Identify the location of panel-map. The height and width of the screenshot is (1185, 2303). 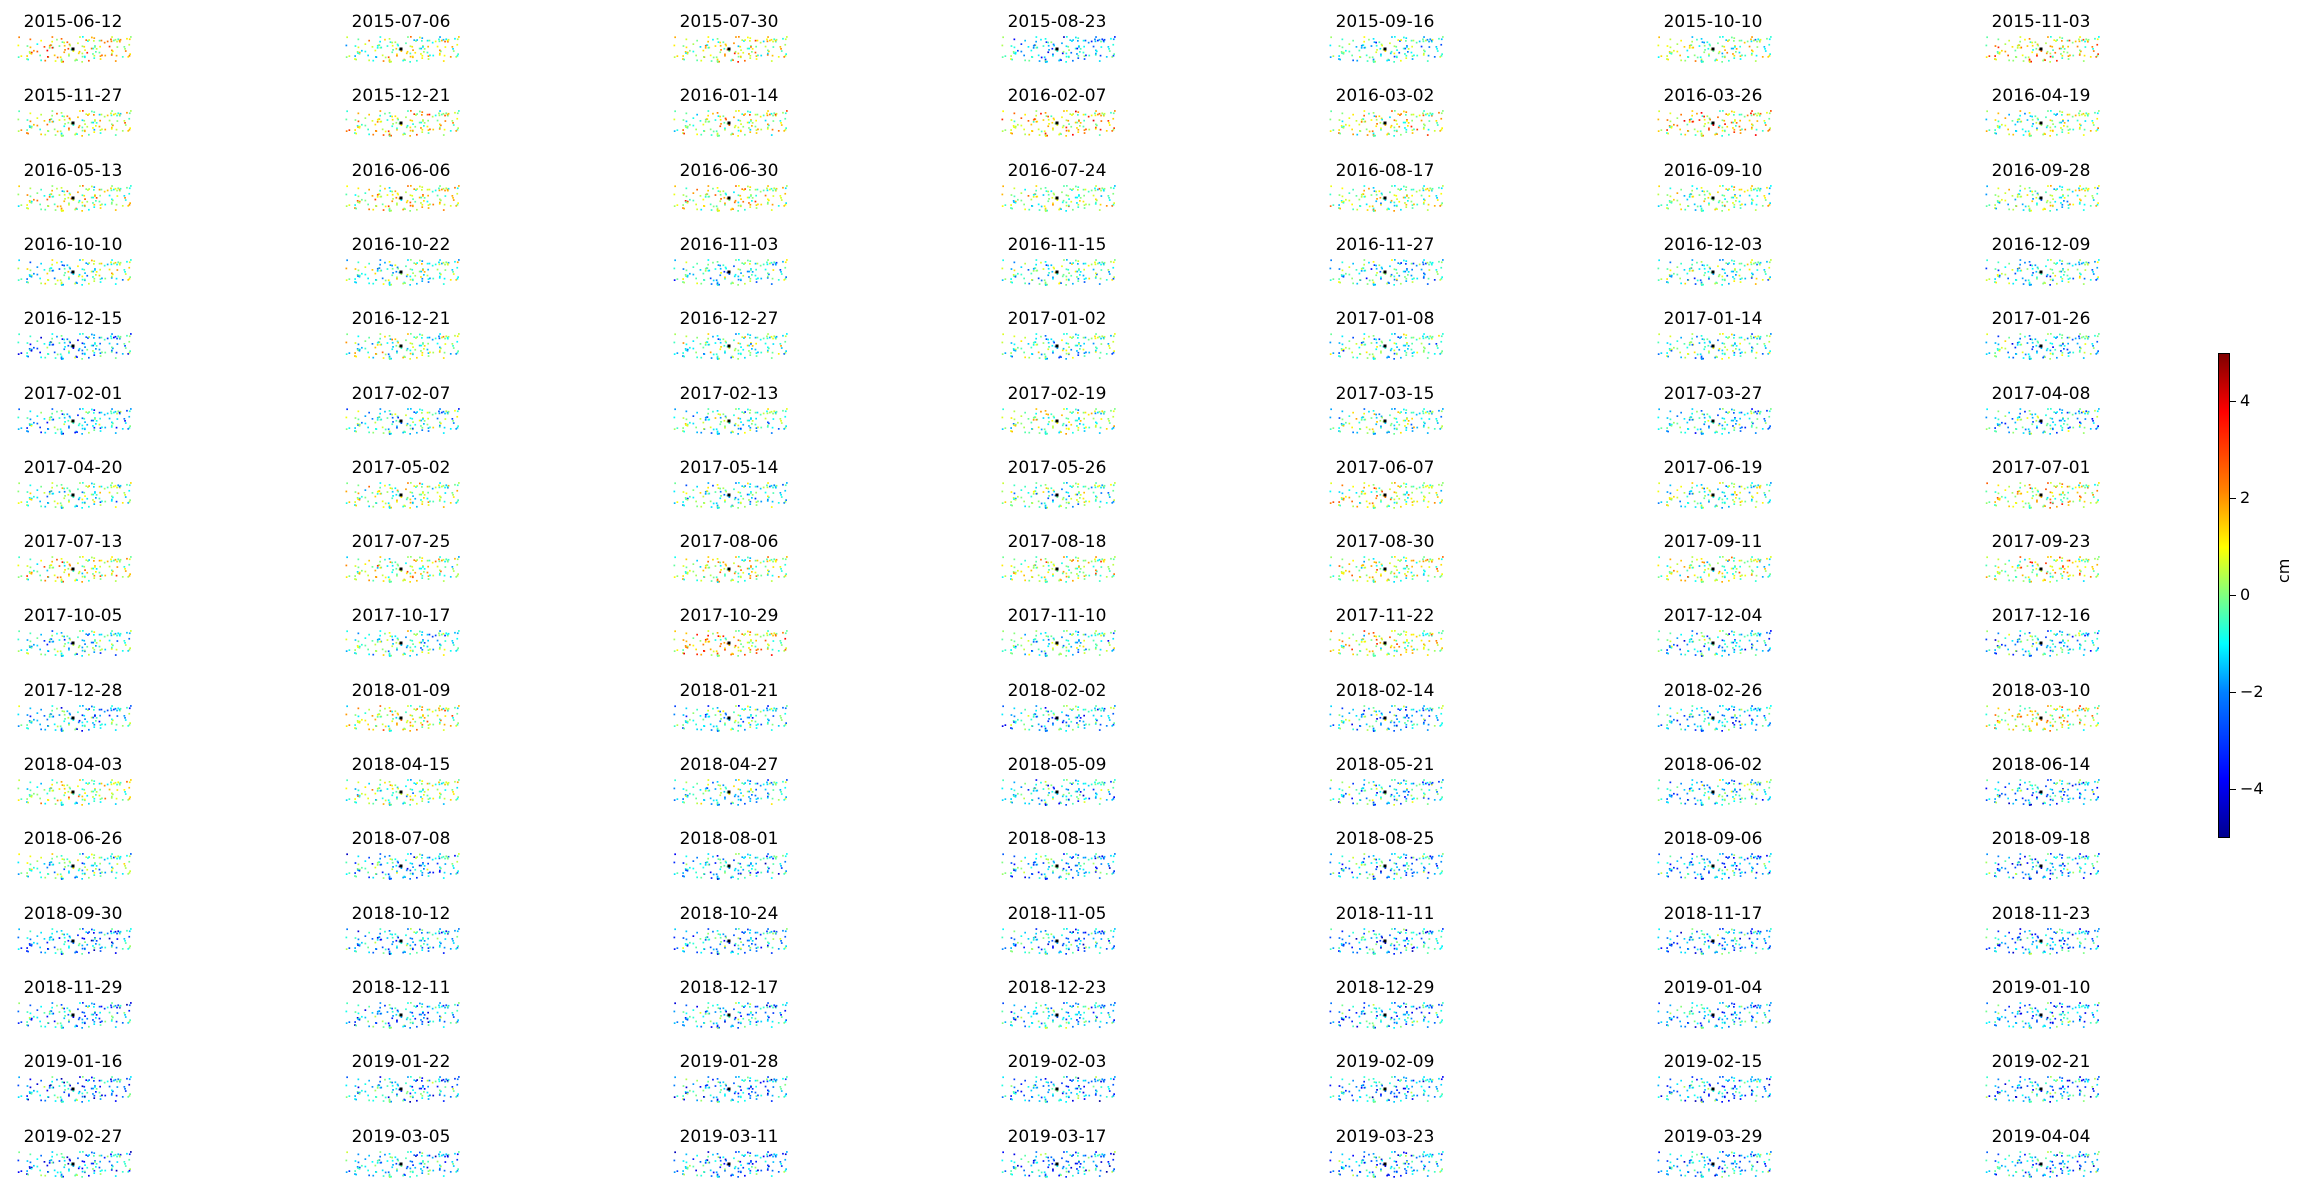
(1058, 272).